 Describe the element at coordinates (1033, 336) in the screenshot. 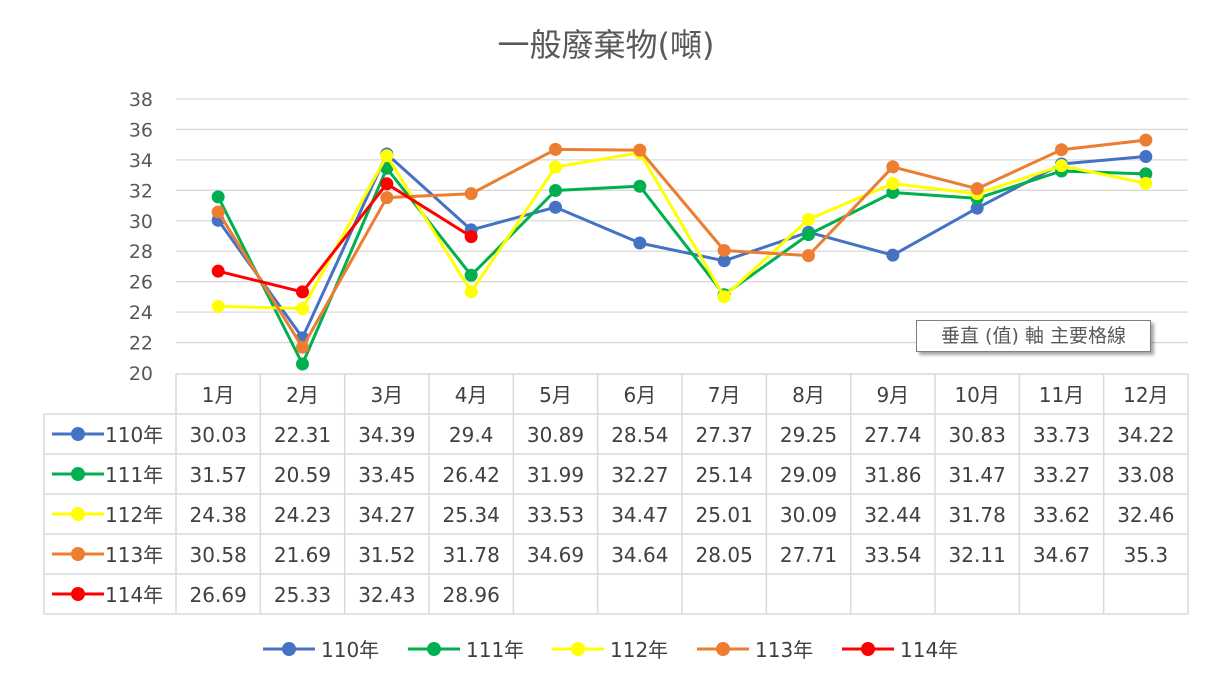

I see `gridline-tooltip: 垂直 (值) 軸 主要格線` at that location.